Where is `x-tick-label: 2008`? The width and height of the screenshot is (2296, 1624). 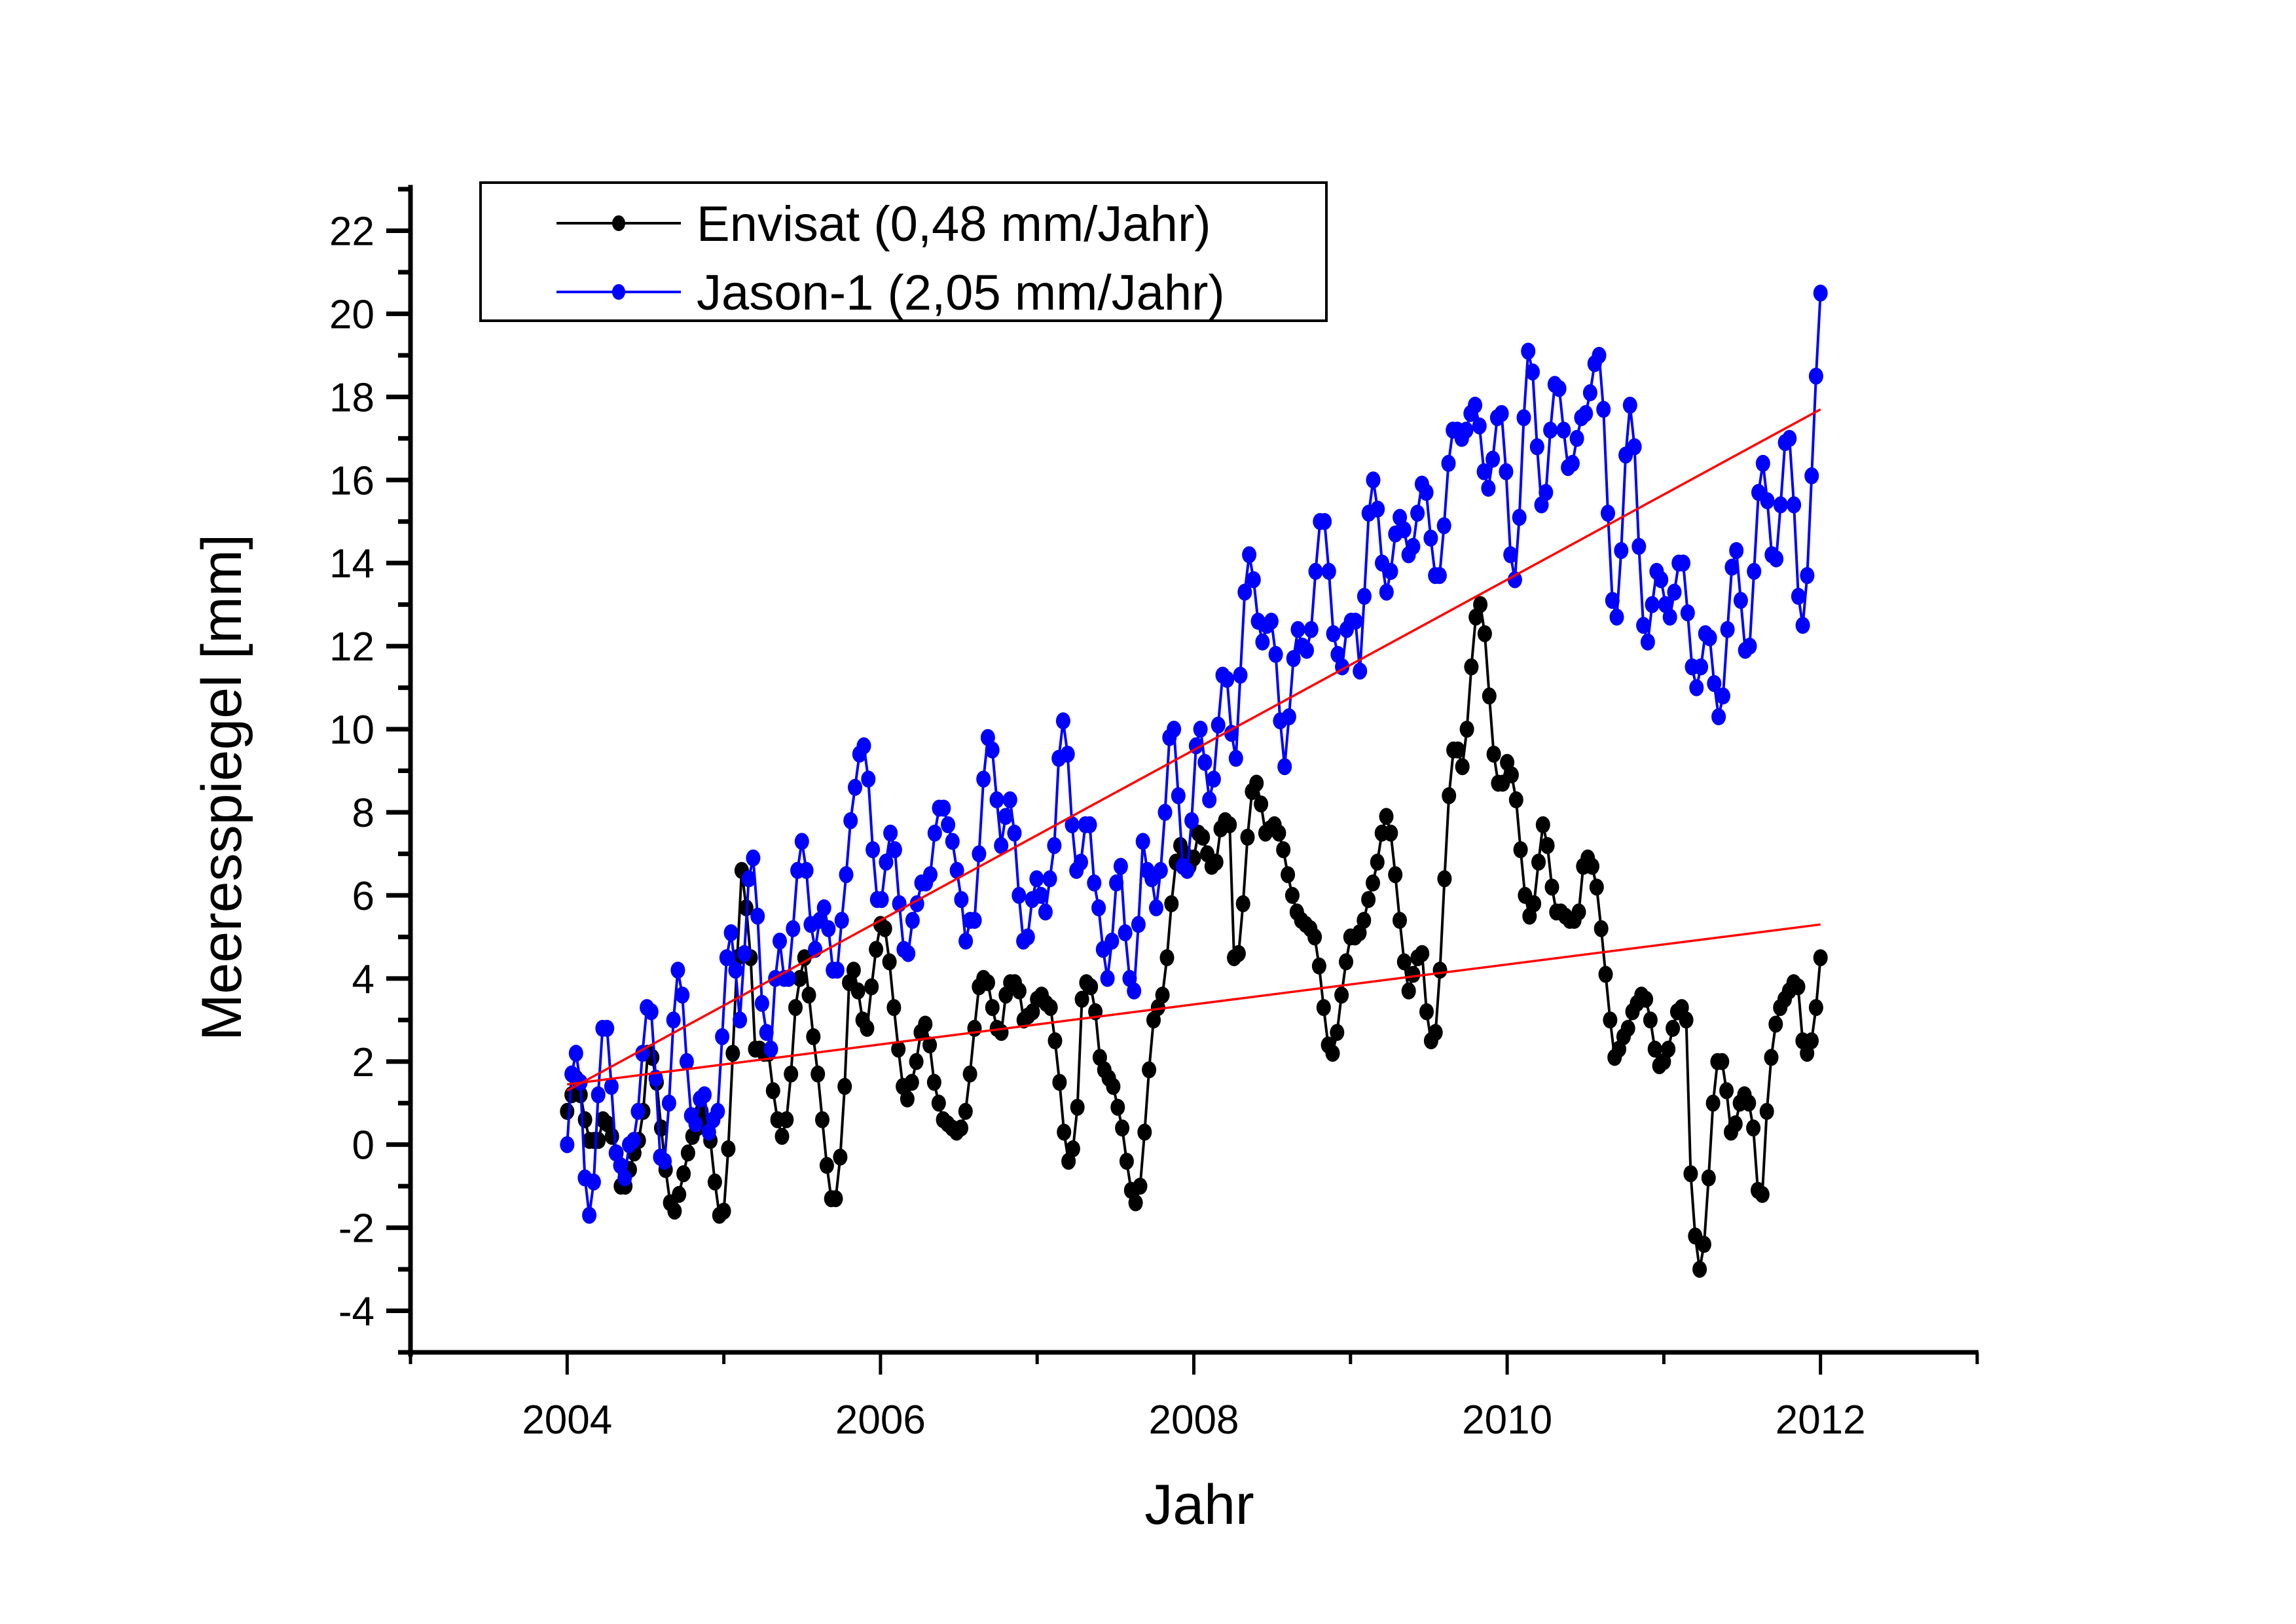
x-tick-label: 2008 is located at coordinates (1194, 1420).